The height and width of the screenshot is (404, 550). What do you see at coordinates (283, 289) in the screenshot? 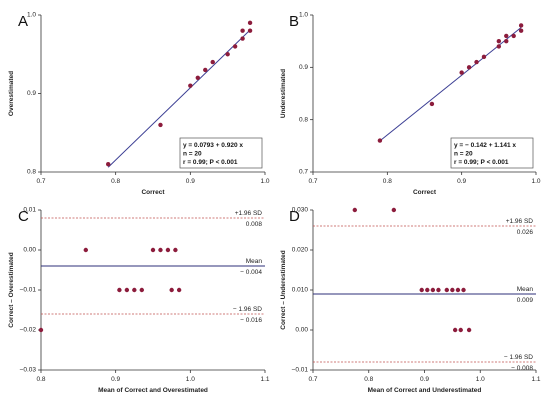
I see `panel-d-y-axis-label: Correct – Underestimated` at bounding box center [283, 289].